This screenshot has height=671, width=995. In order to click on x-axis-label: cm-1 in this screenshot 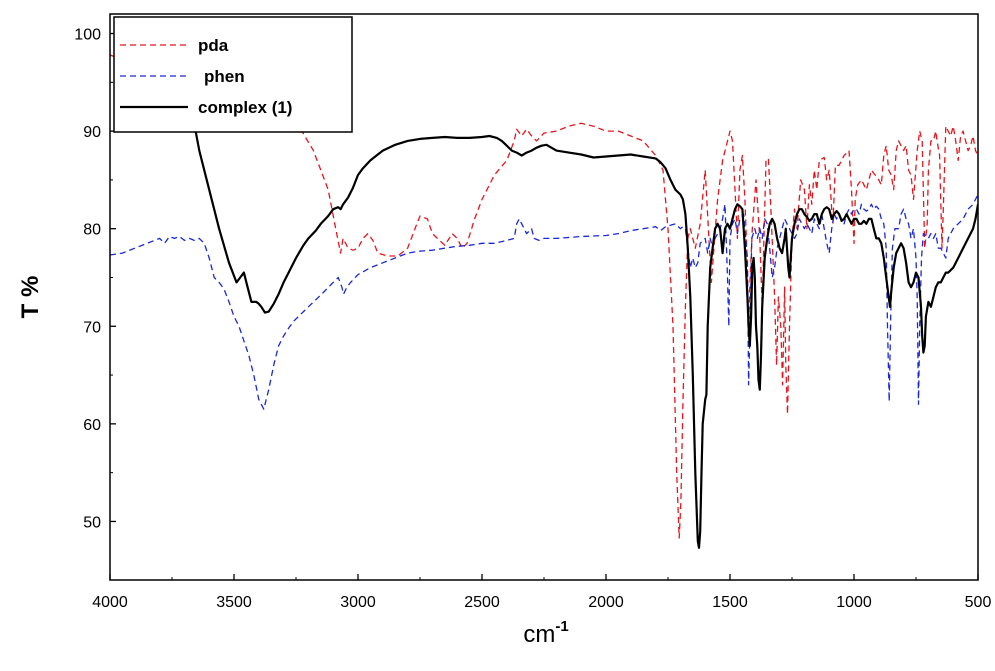, I will do `click(545, 633)`.